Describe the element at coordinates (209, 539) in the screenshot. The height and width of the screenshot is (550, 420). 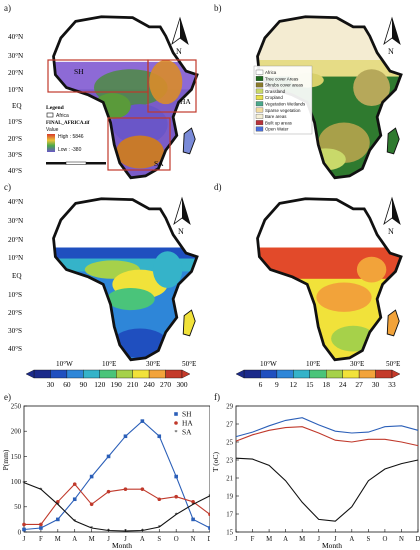
I see `x-tick-label: D` at that location.